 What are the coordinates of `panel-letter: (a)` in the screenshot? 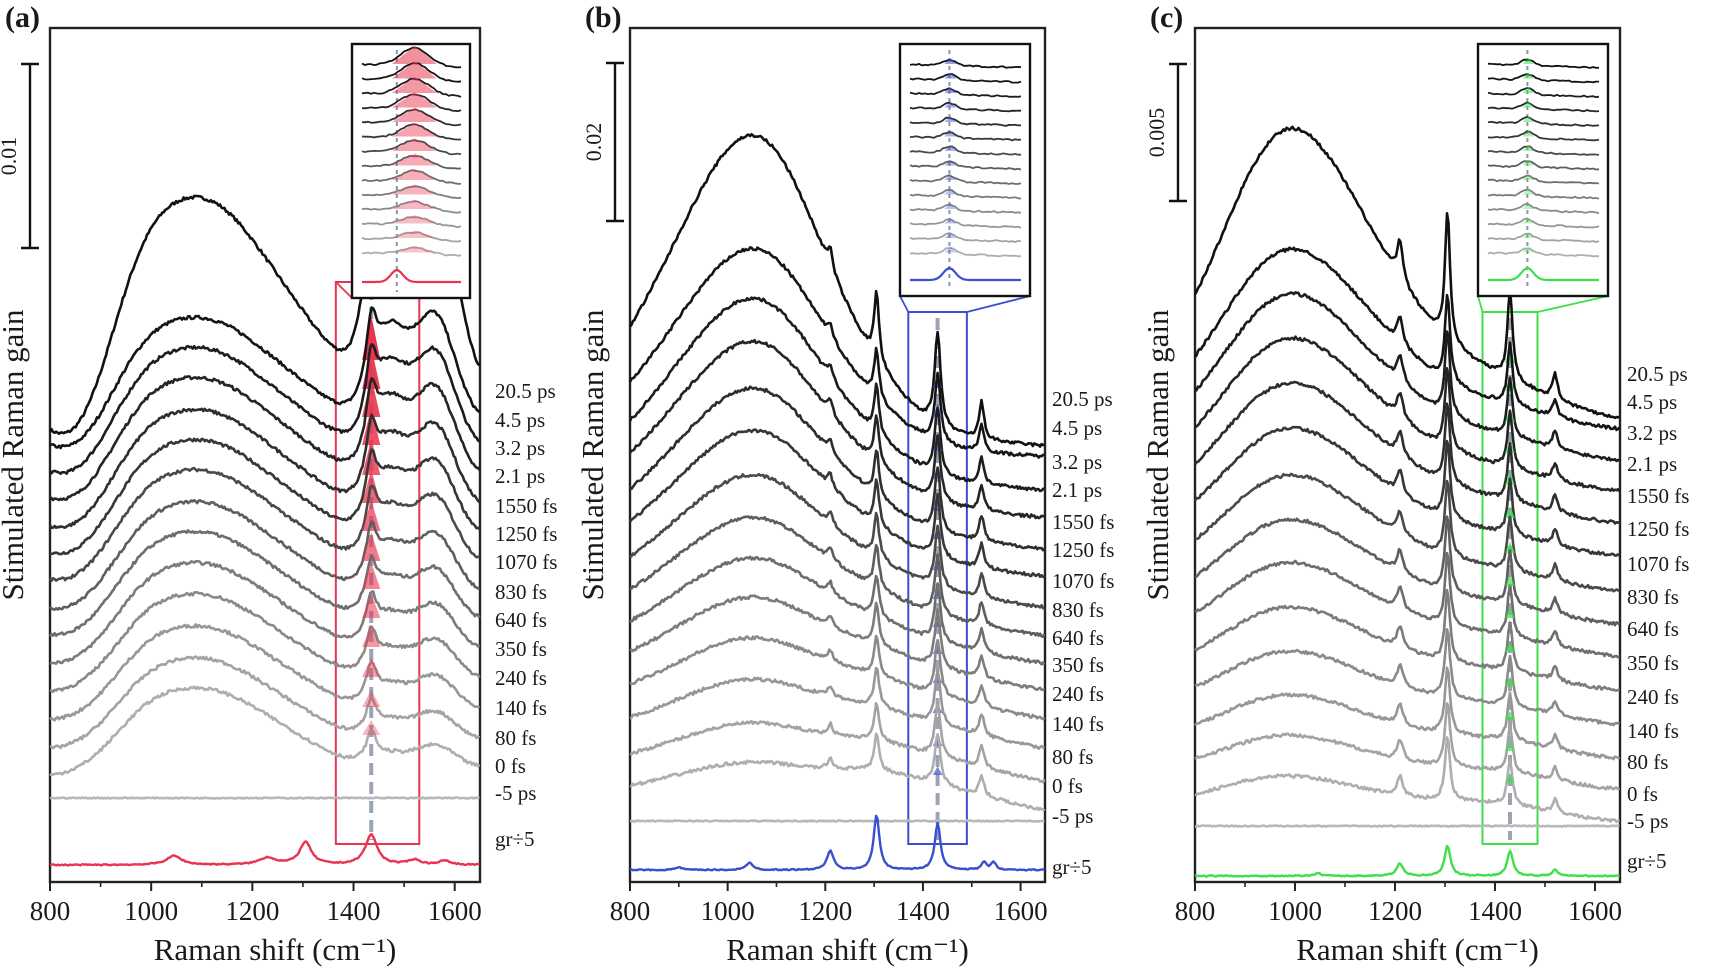 It's located at (22, 17).